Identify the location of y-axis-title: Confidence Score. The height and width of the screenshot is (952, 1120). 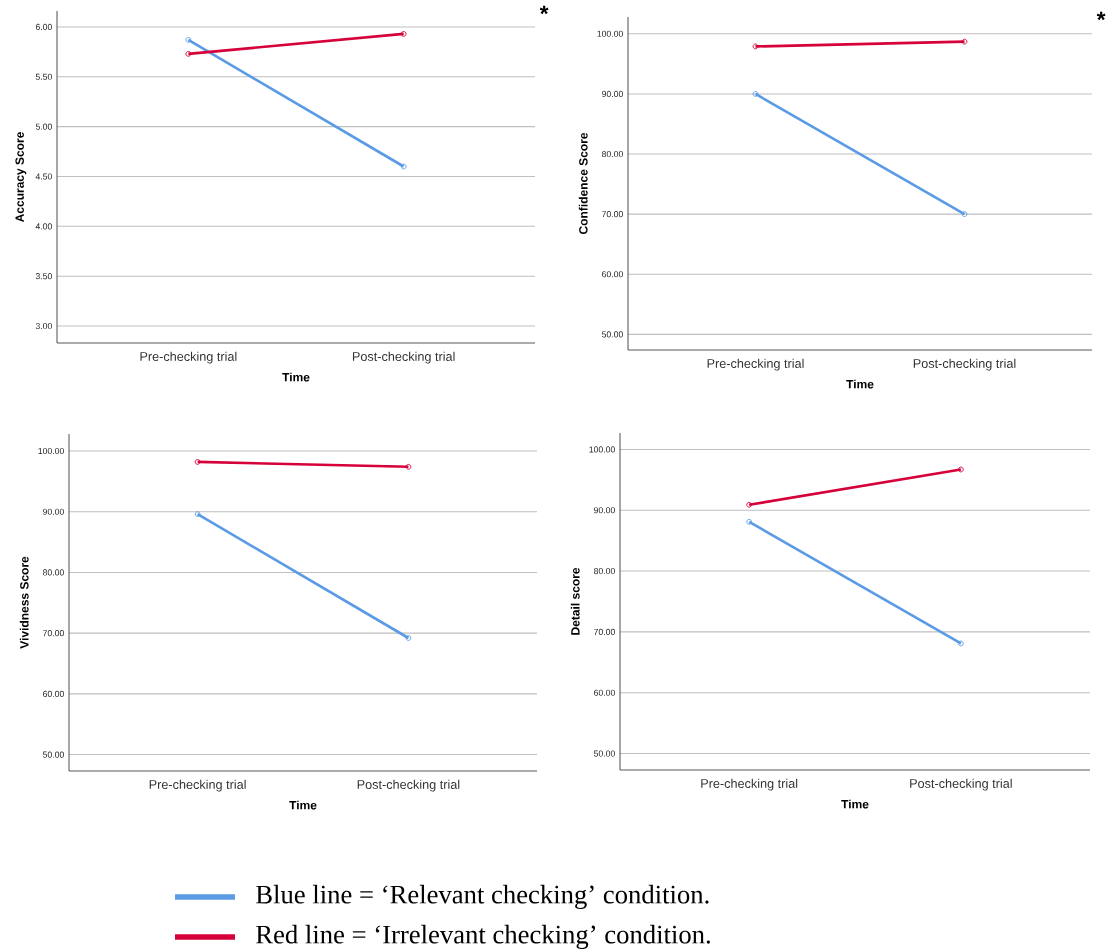
(583, 183).